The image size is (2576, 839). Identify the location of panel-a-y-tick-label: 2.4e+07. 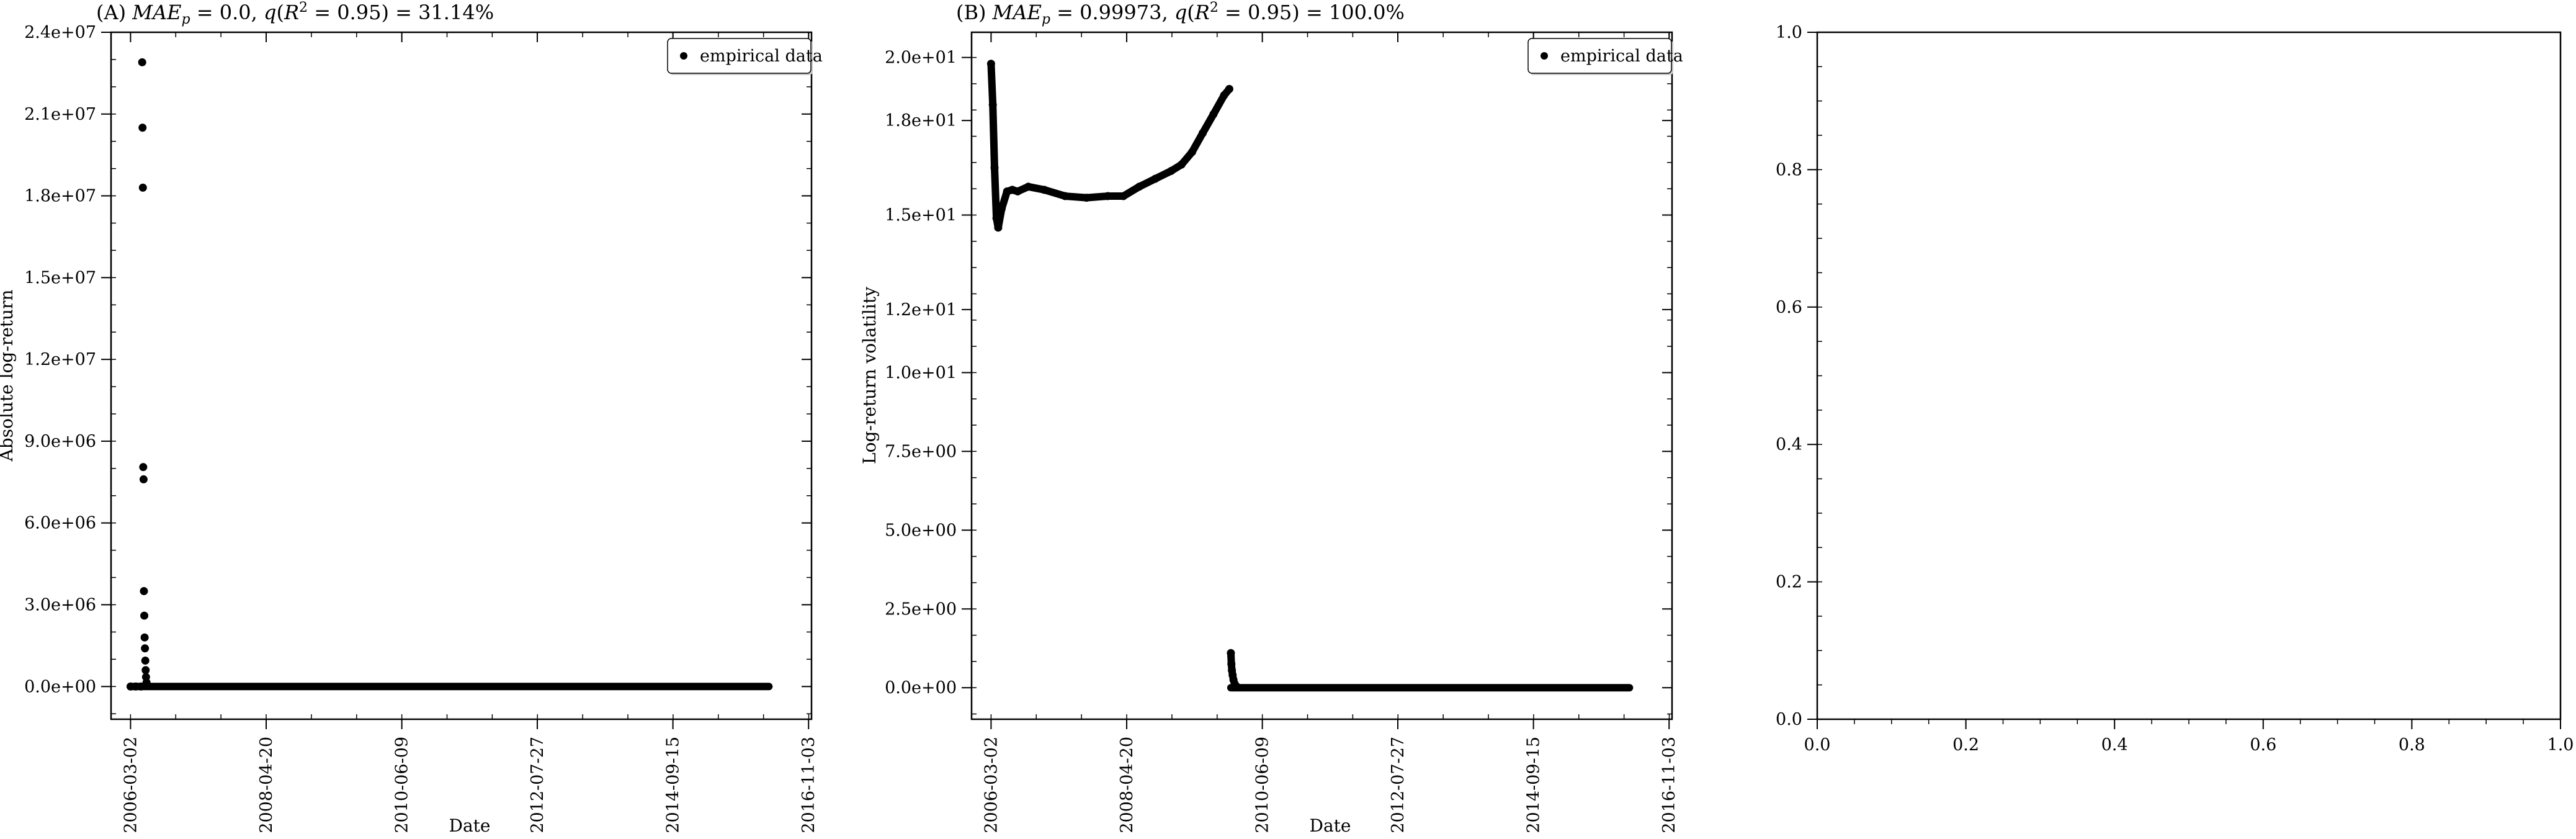
(60, 33).